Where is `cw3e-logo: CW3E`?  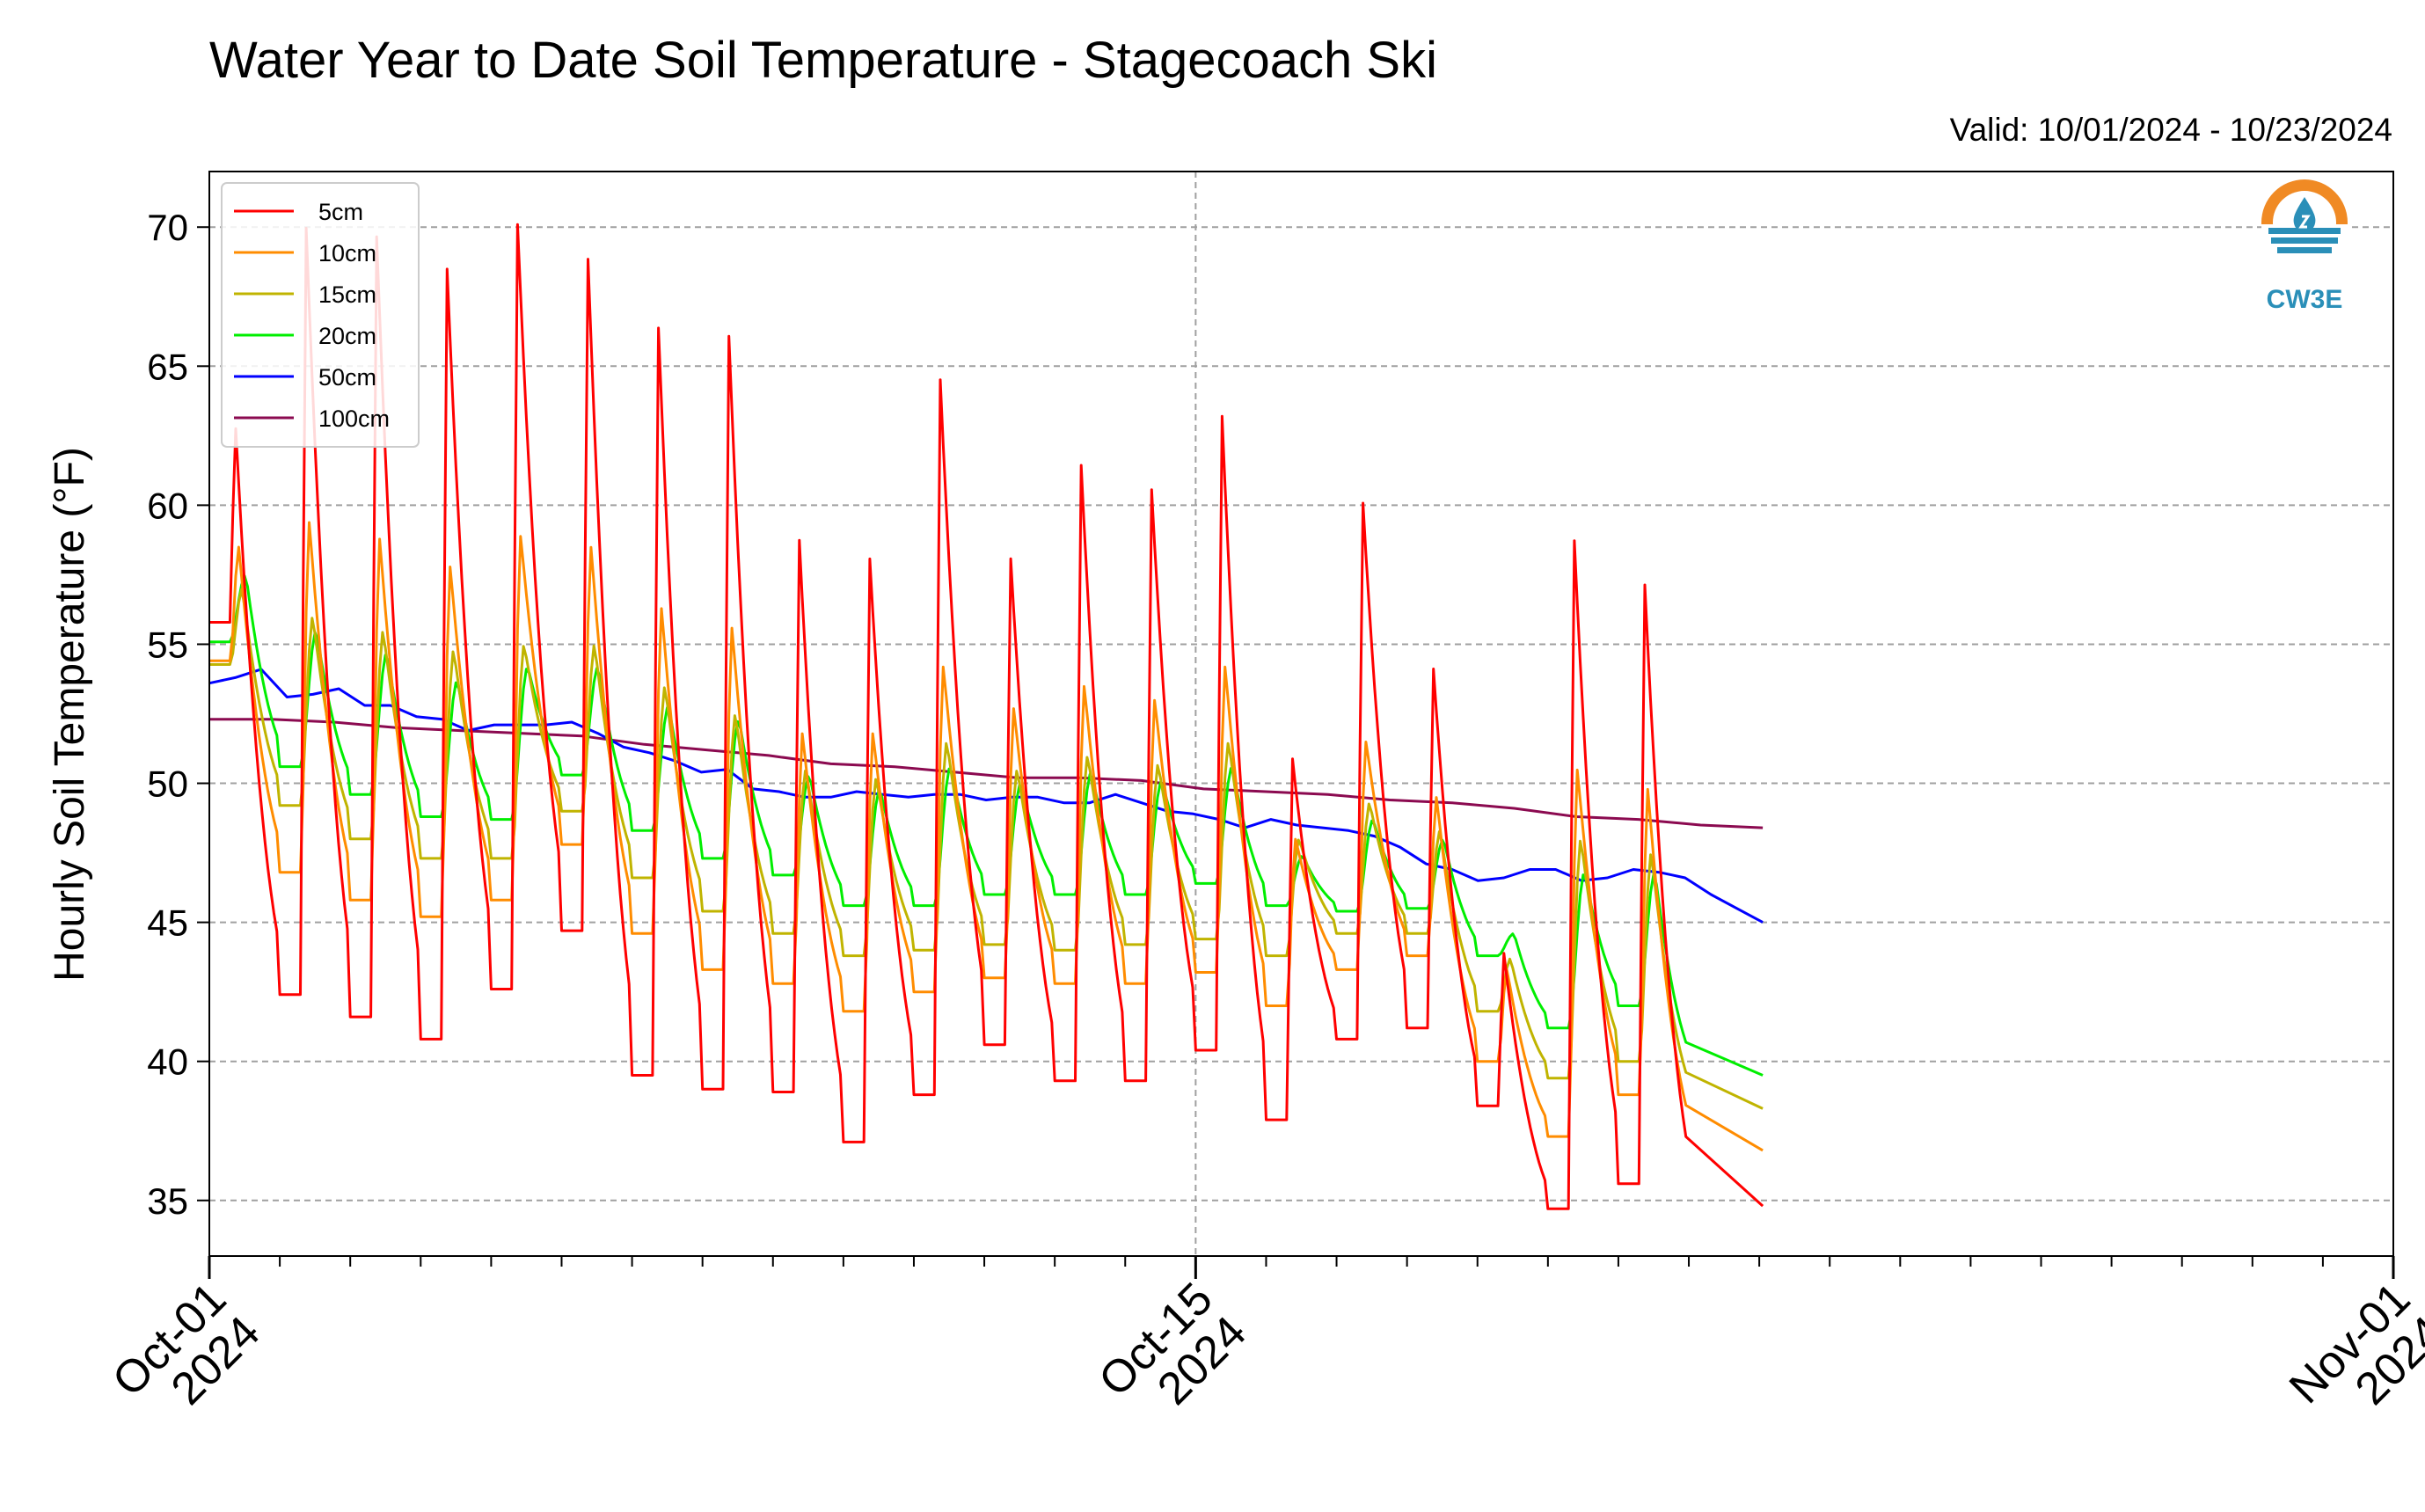 cw3e-logo: CW3E is located at coordinates (2304, 246).